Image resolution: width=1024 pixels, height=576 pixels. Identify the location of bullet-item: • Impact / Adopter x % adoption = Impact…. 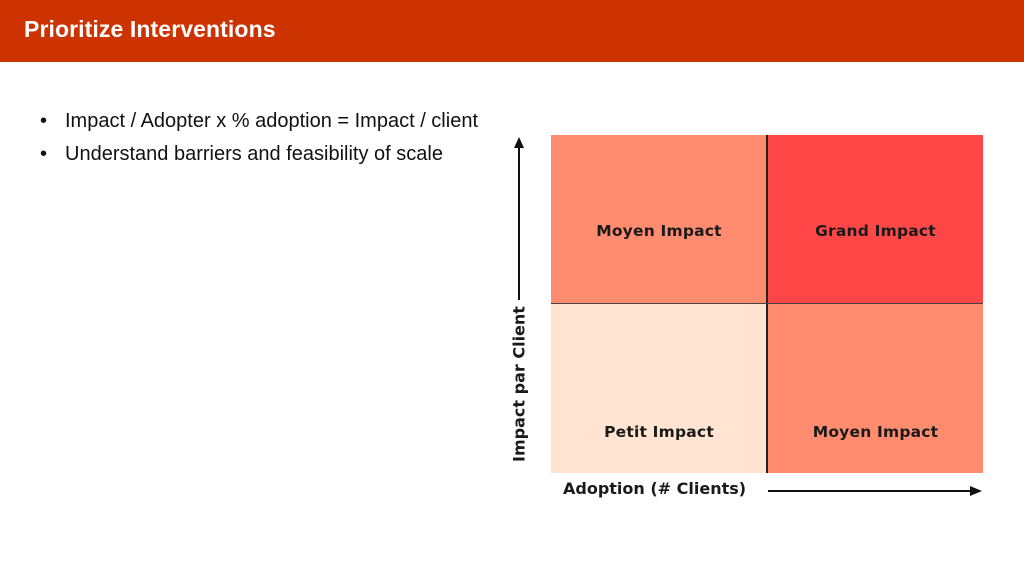
(275, 121).